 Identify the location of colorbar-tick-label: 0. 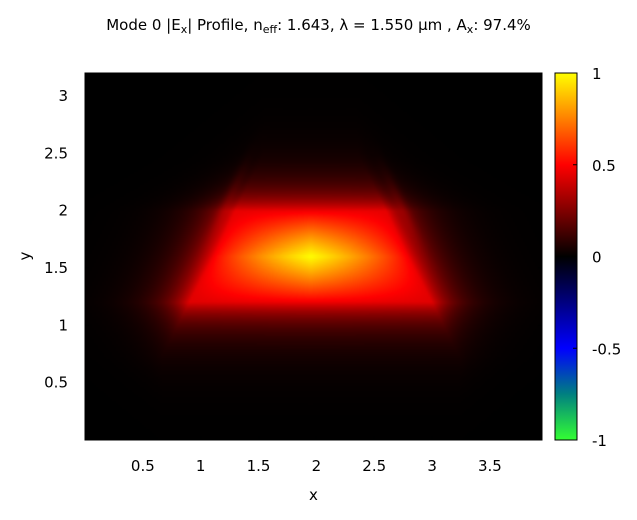
(597, 258).